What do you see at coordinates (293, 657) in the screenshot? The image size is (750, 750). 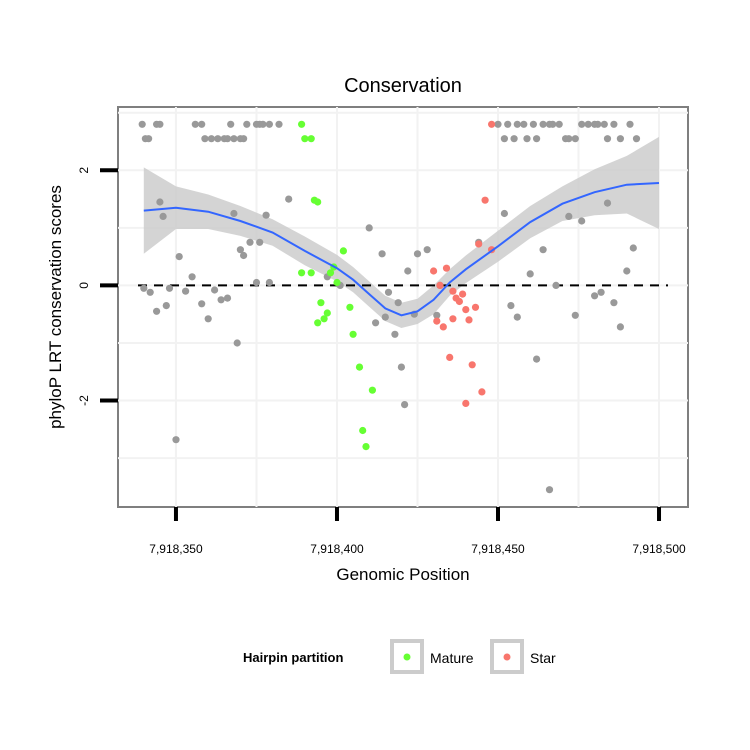 I see `legend-title: Hairpin partition` at bounding box center [293, 657].